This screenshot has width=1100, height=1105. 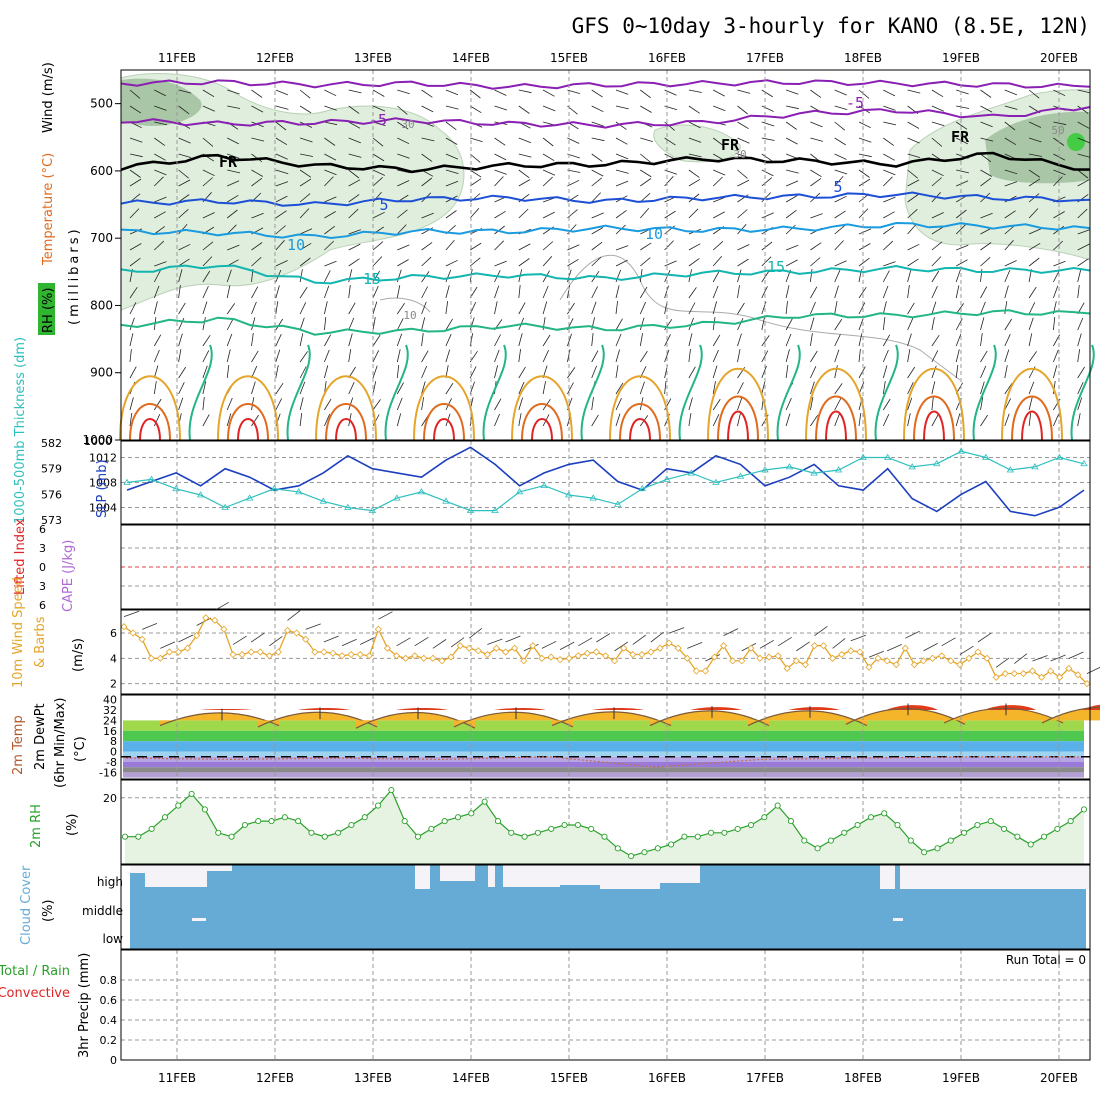 I want to click on pressure-tick-label: 800, so click(x=101, y=305).